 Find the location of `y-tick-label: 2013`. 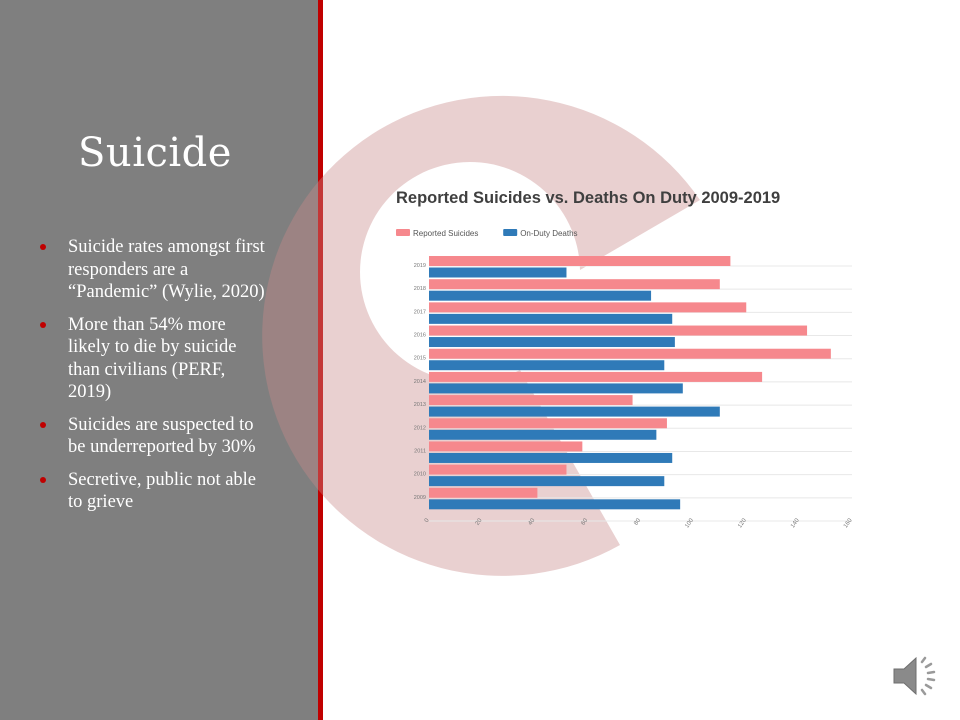

y-tick-label: 2013 is located at coordinates (420, 405).